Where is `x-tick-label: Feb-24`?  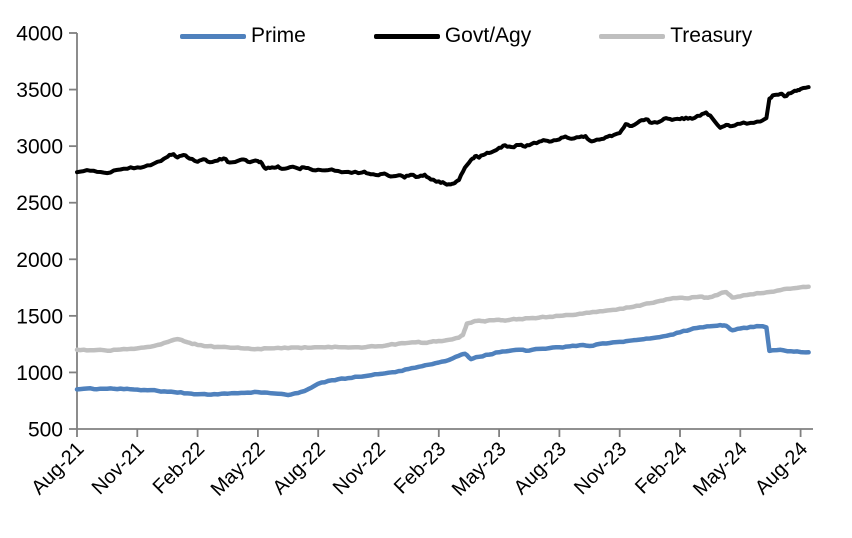 x-tick-label: Feb-24 is located at coordinates (661, 468).